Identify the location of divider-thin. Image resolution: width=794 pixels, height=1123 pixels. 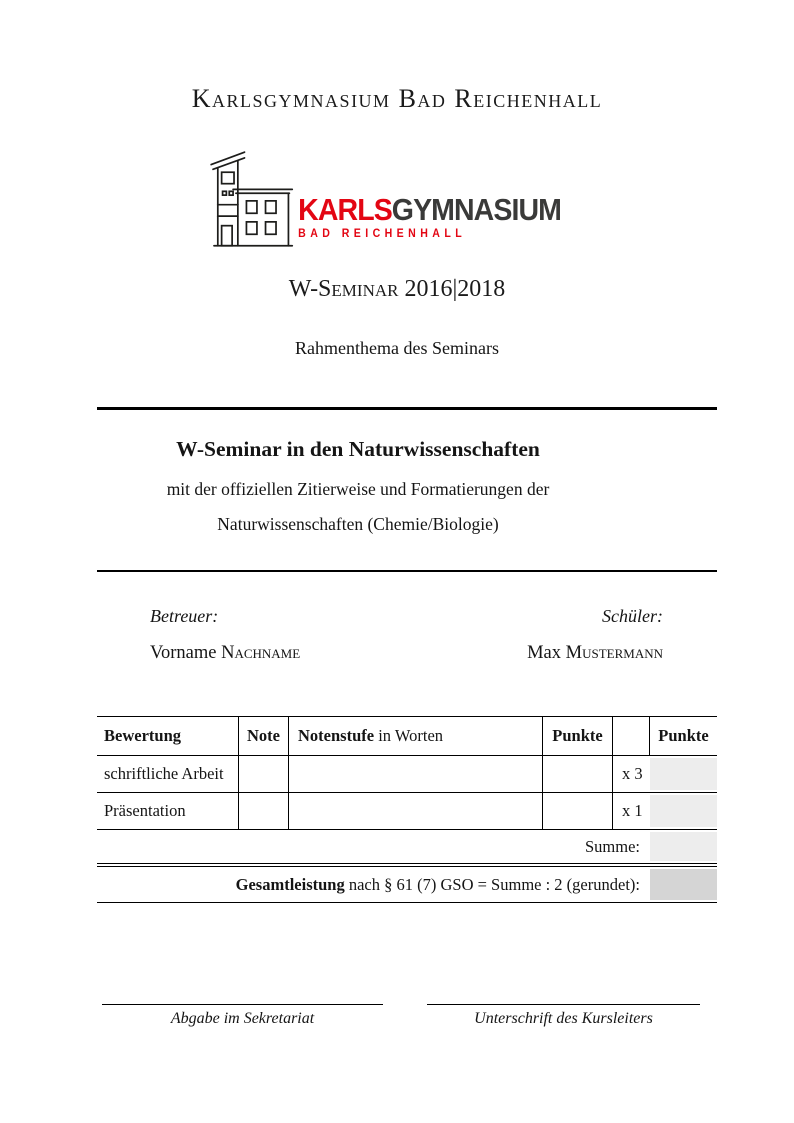
(407, 571).